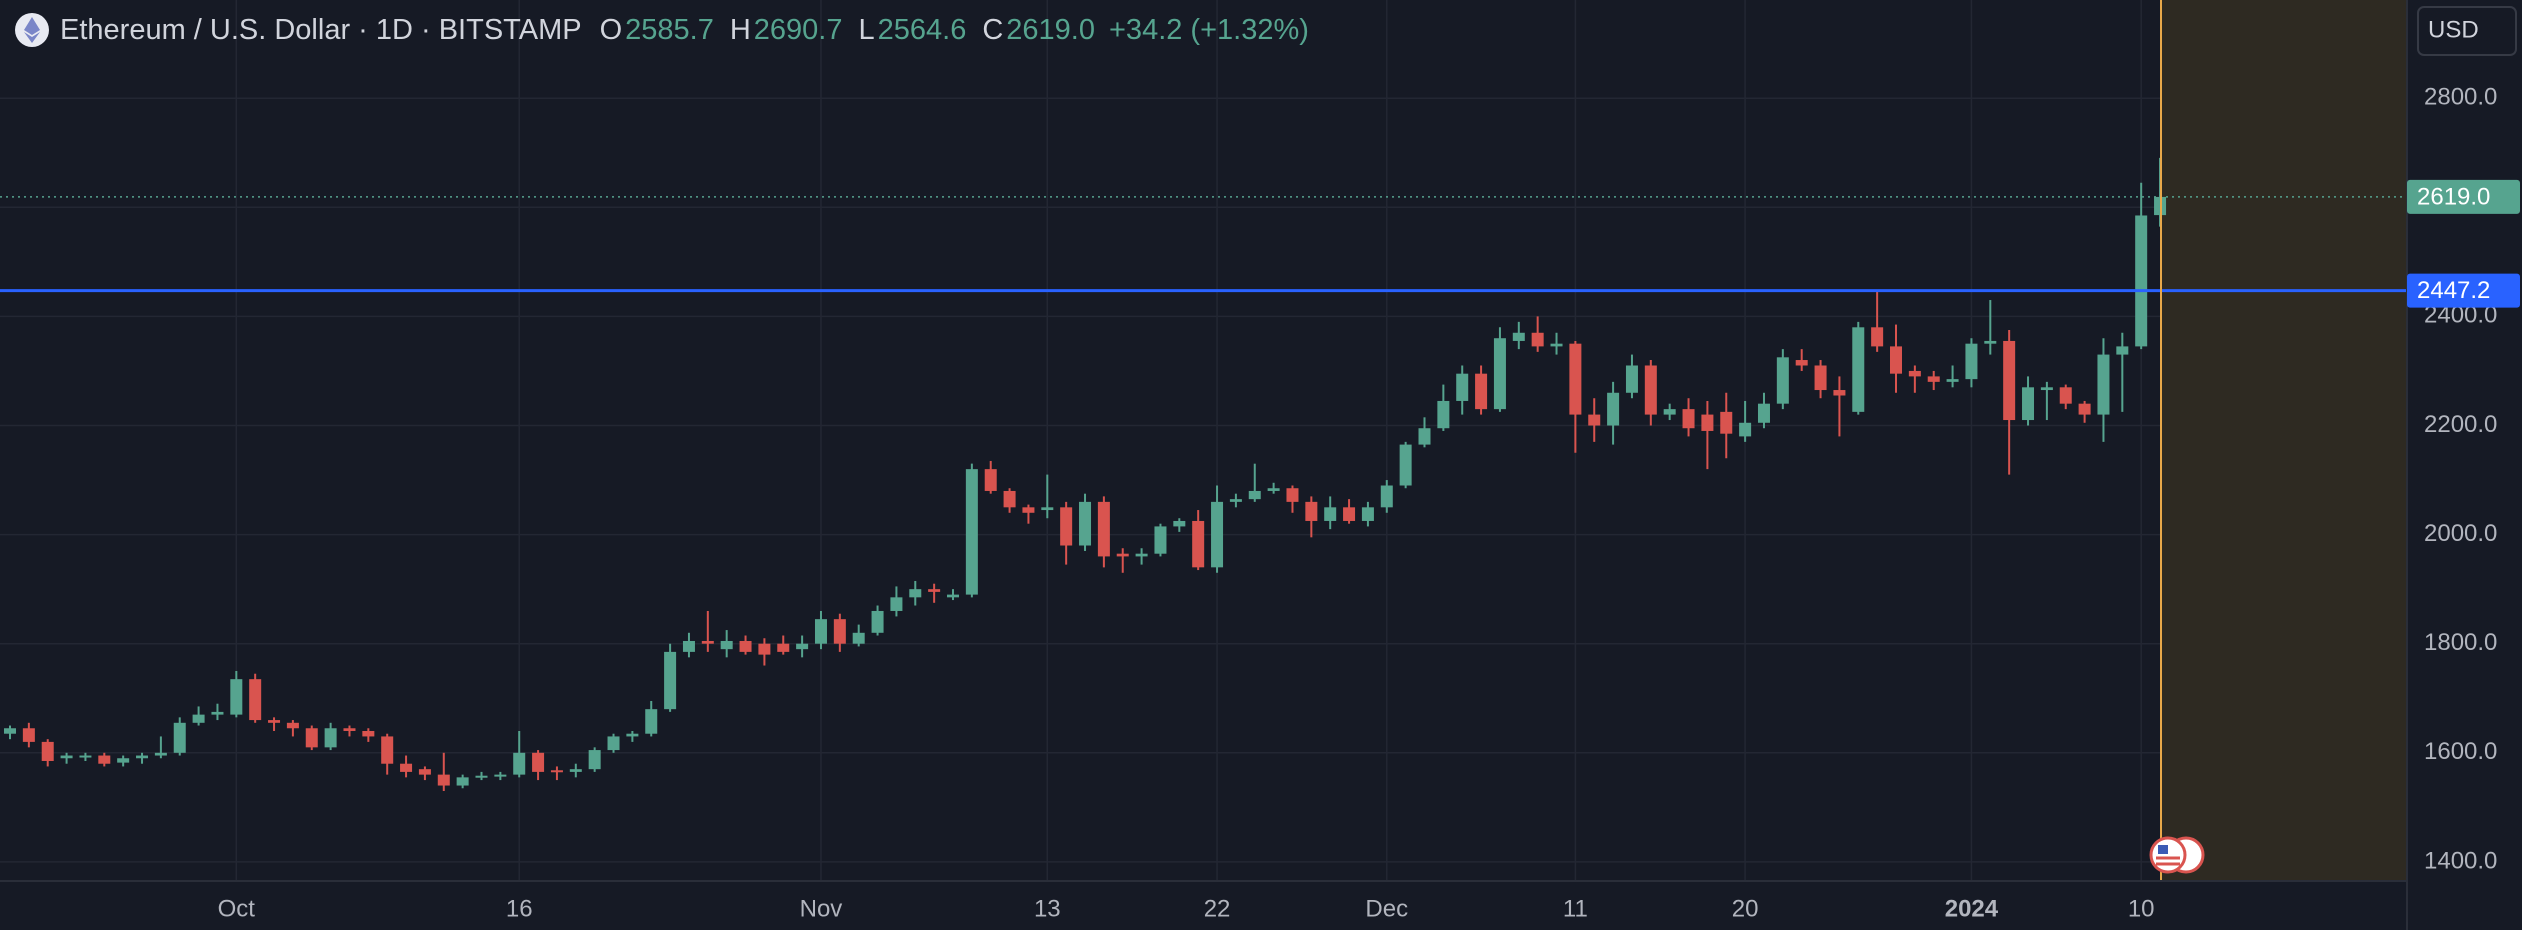 The width and height of the screenshot is (2522, 930). Describe the element at coordinates (1047, 908) in the screenshot. I see `x-tick-label: 13` at that location.